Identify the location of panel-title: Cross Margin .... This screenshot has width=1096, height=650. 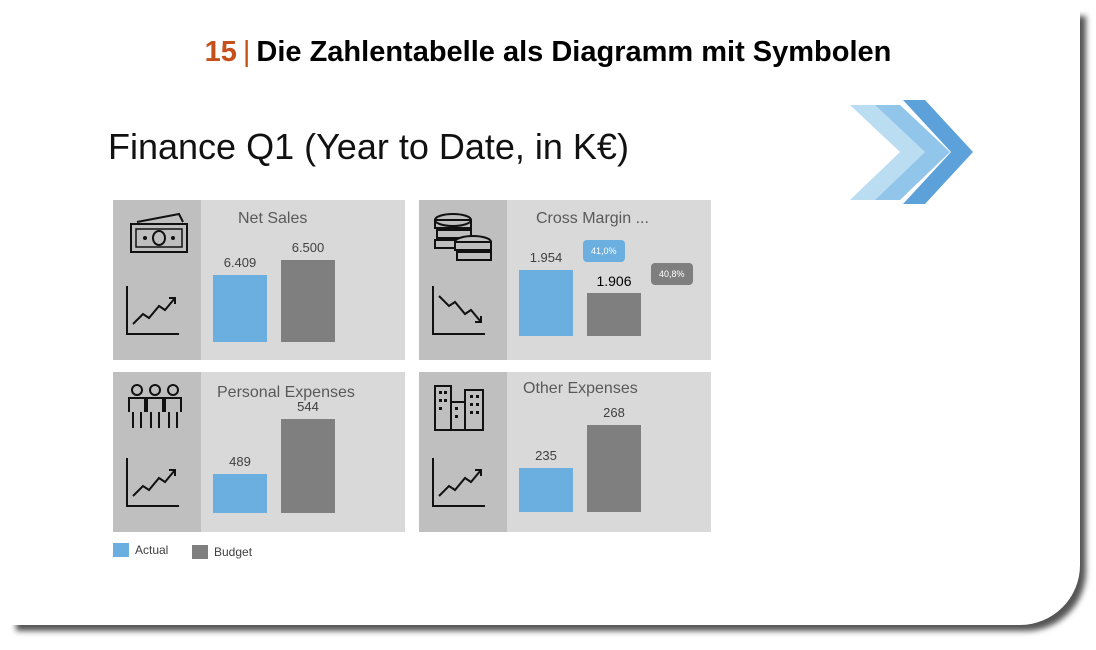
(592, 218).